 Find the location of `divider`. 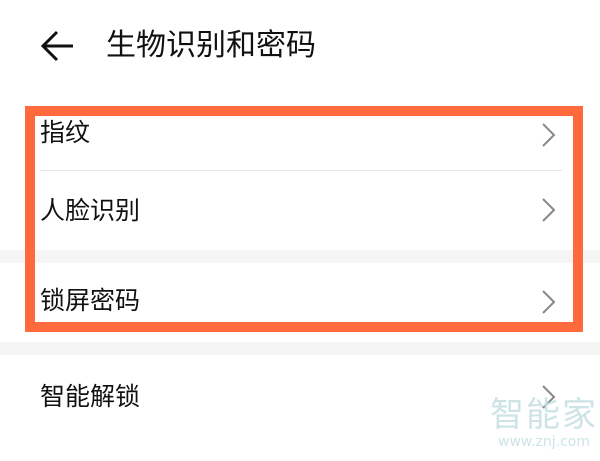

divider is located at coordinates (301, 170).